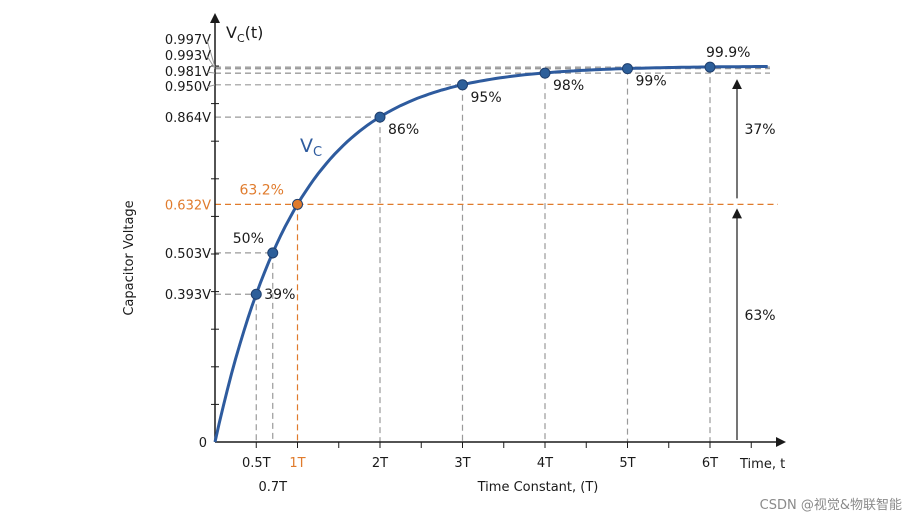 The height and width of the screenshot is (521, 916). I want to click on x-tick-label-3: 2T, so click(380, 463).